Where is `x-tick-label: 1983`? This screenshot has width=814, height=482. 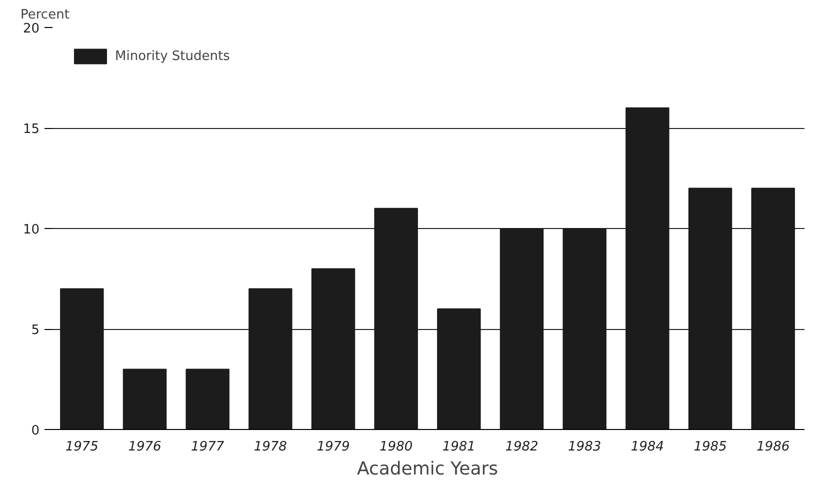
x-tick-label: 1983 is located at coordinates (585, 447).